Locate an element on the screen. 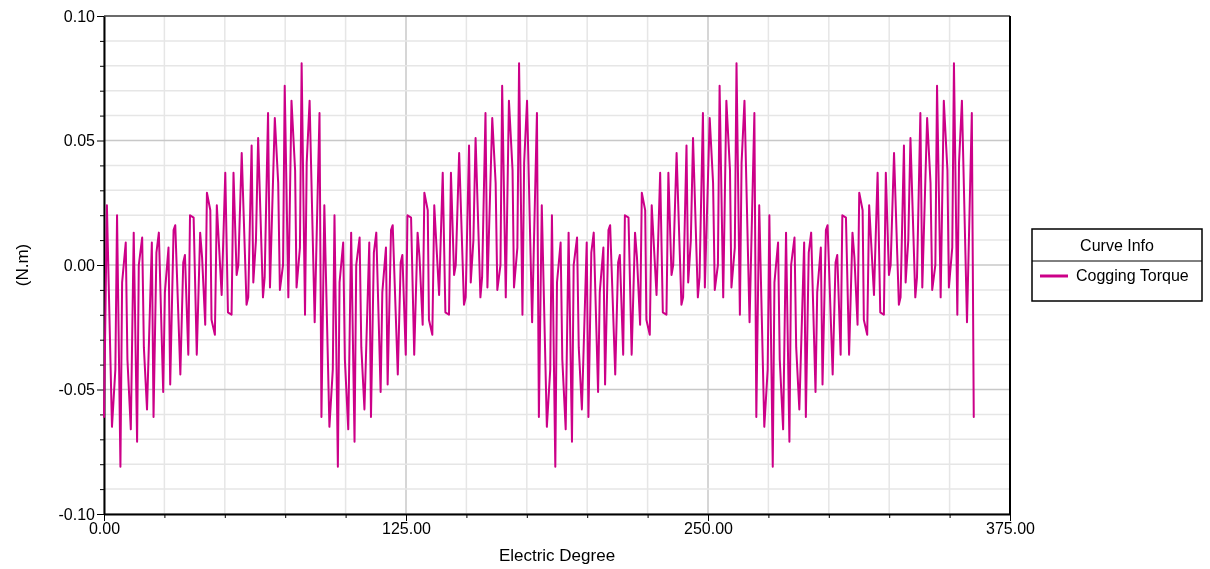  legend-label: Cogging Torque is located at coordinates (1132, 275).